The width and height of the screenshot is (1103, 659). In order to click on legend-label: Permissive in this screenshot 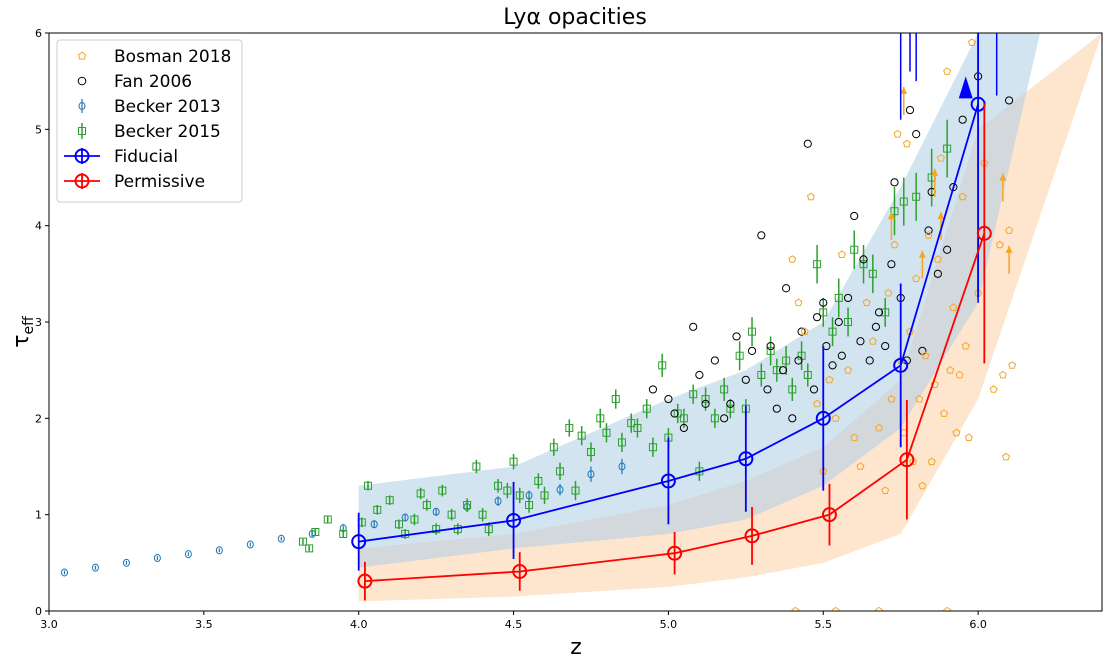, I will do `click(159, 182)`.